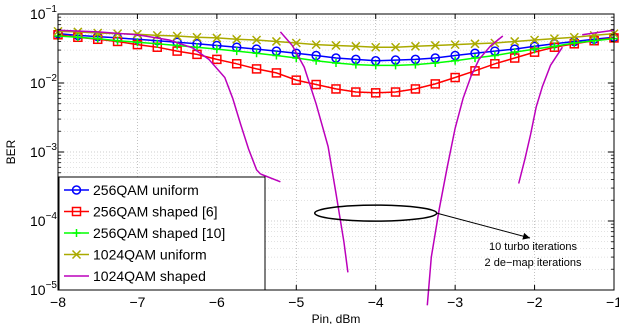 Image resolution: width=619 pixels, height=324 pixels. Describe the element at coordinates (146, 190) in the screenshot. I see `legend-label: 256QAM uniform` at that location.